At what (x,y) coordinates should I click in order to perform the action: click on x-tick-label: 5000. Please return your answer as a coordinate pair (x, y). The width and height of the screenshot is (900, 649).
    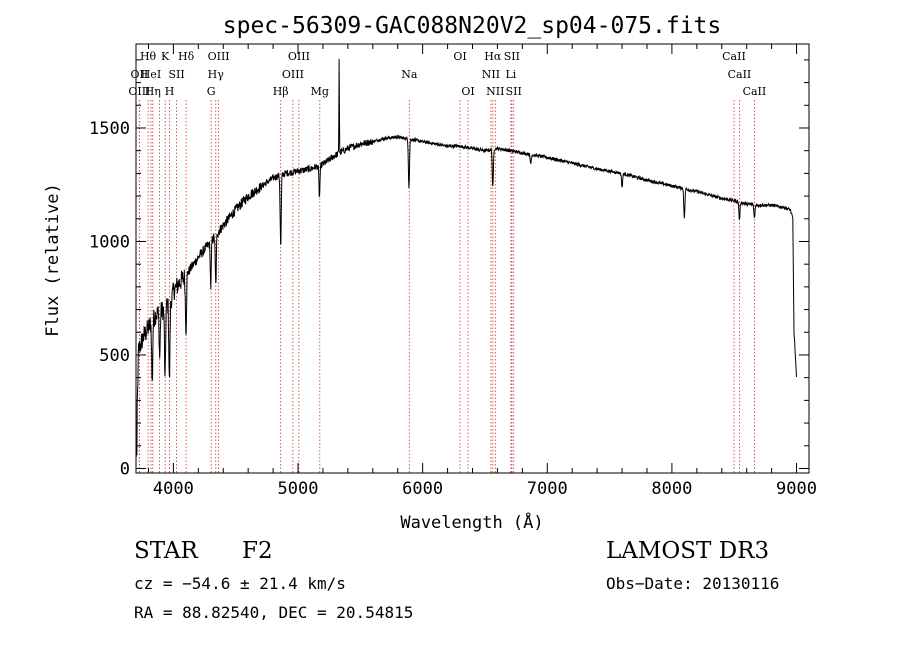
    Looking at the image, I should click on (298, 489).